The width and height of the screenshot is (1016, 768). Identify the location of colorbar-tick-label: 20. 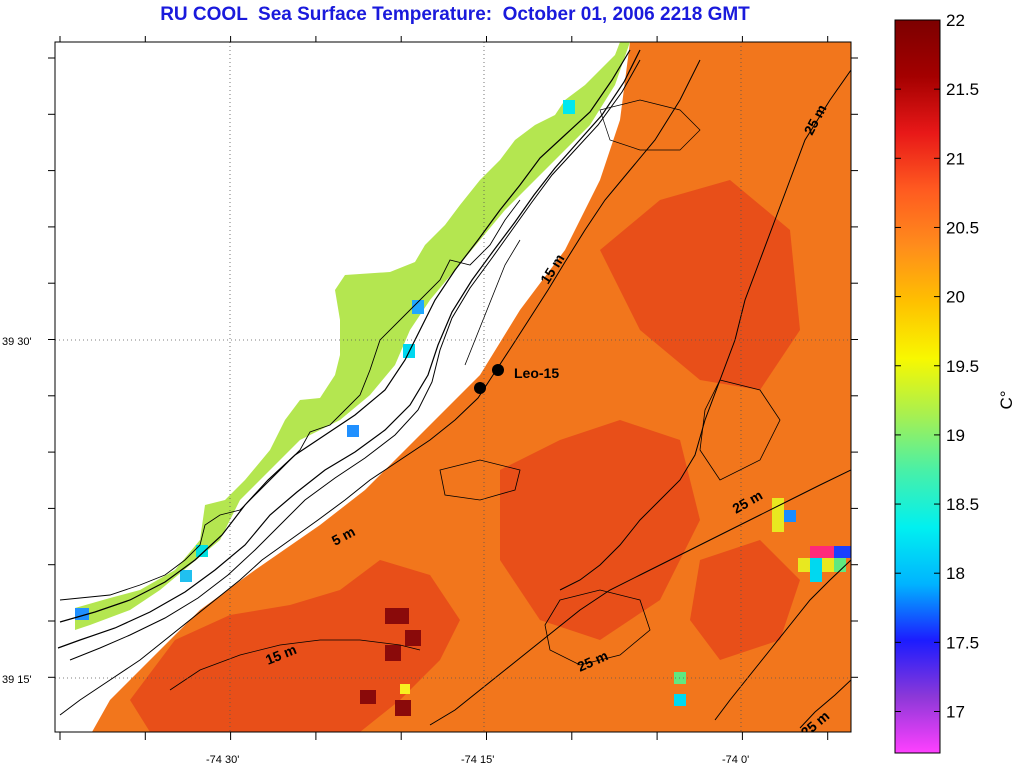
(955, 297).